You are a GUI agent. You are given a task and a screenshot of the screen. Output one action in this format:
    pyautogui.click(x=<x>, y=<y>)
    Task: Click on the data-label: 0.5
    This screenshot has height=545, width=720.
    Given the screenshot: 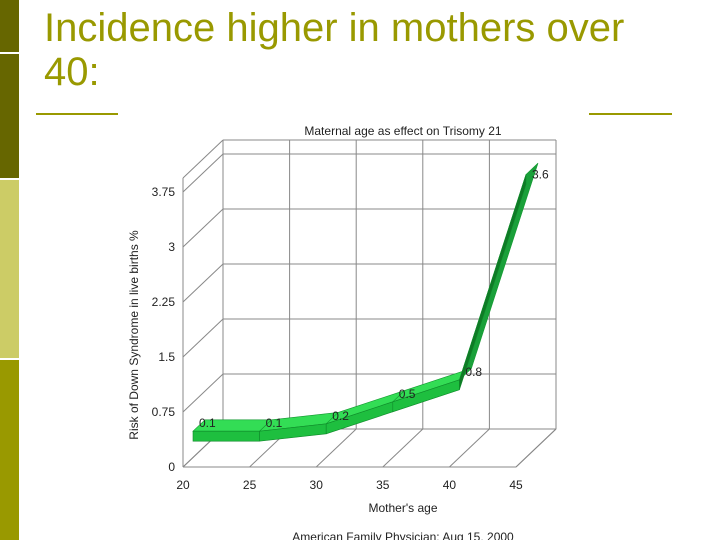 What is the action you would take?
    pyautogui.click(x=407, y=394)
    